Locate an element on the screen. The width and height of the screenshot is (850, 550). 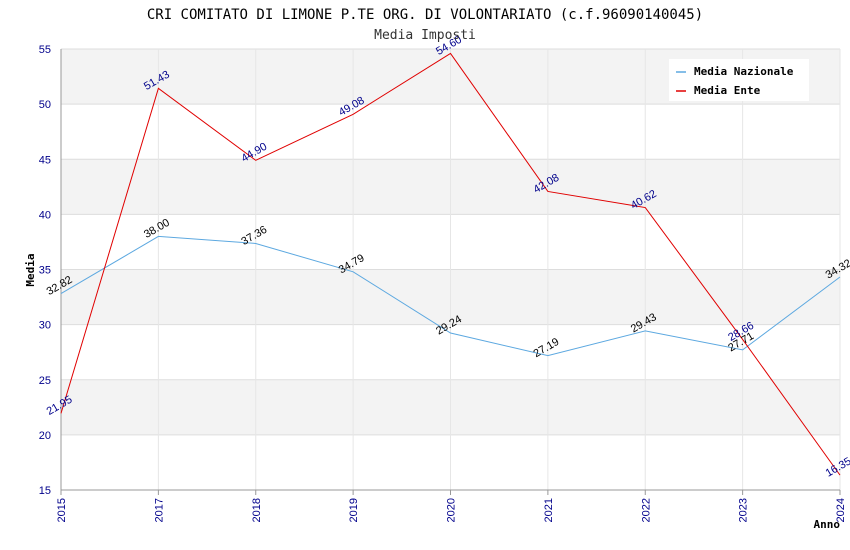
x-tick-label: 2021 is located at coordinates (549, 510).